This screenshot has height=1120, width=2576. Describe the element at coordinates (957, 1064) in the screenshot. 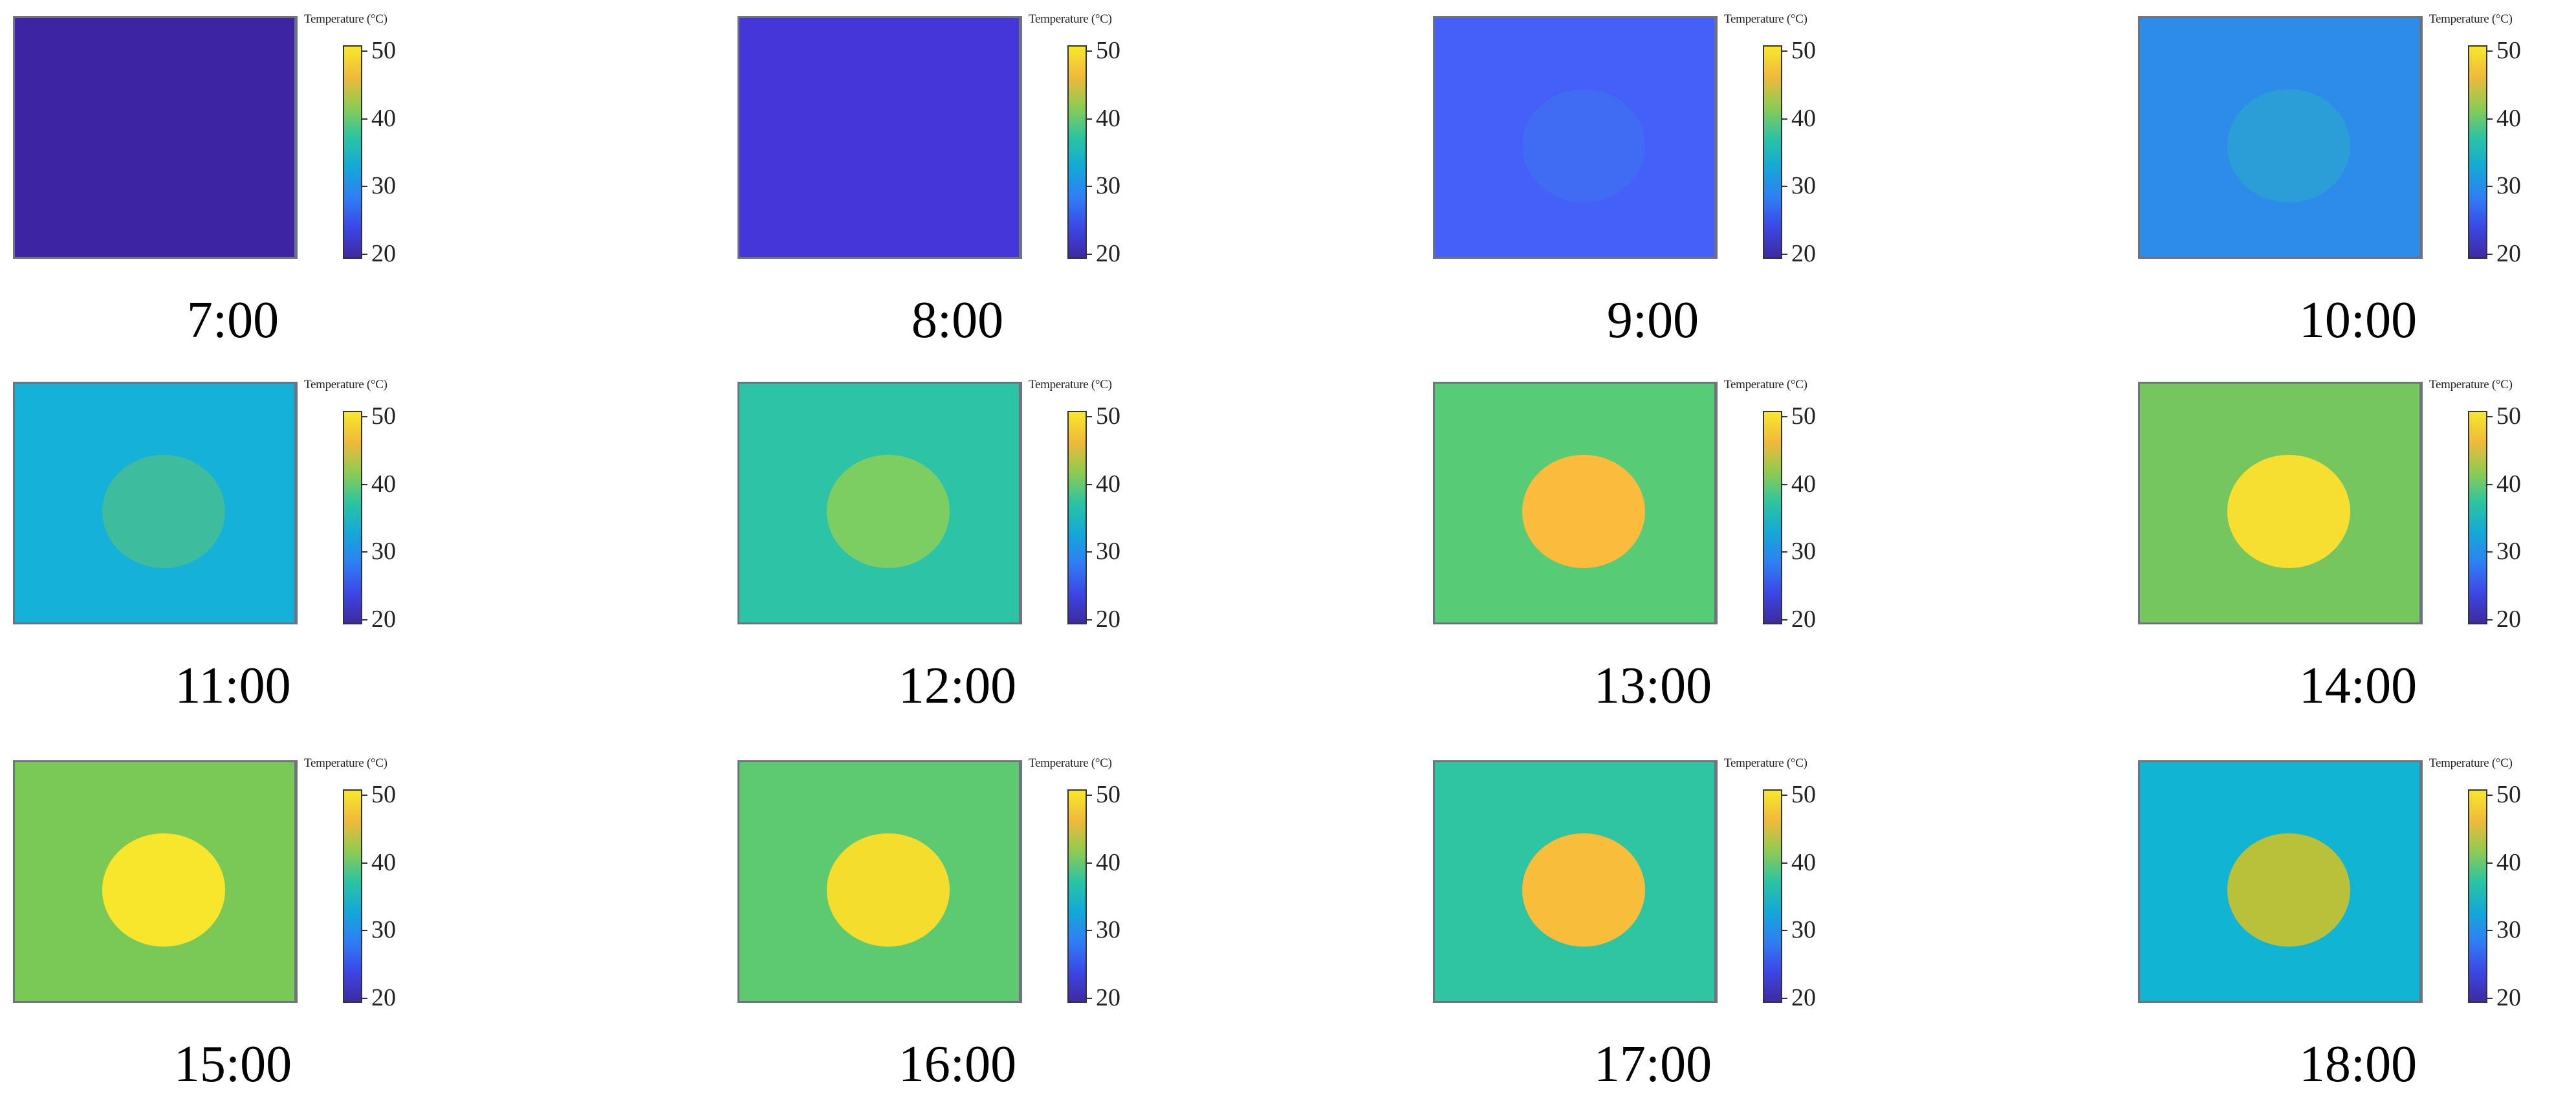

I see `time-label: 16:00` at that location.